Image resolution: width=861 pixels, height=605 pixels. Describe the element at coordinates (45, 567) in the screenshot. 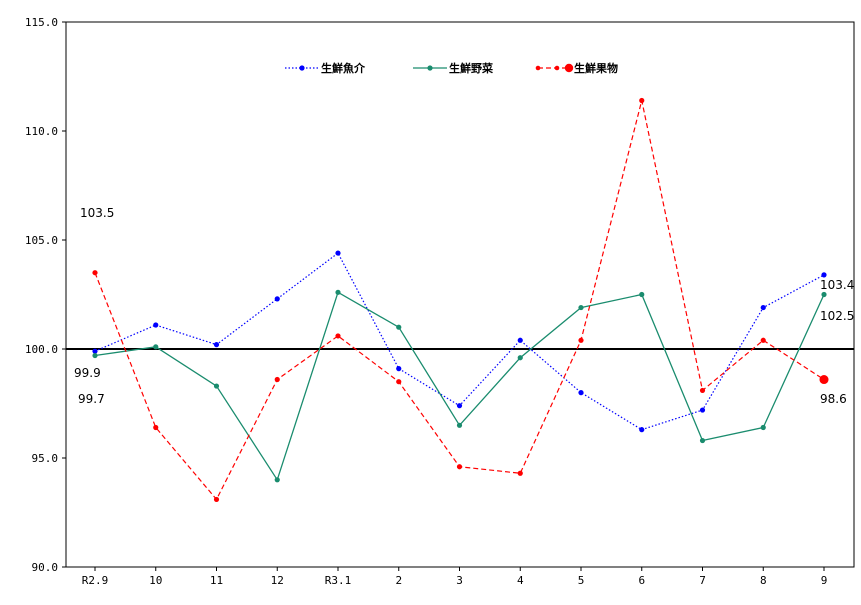

I see `y-tick-label: 90.0` at that location.